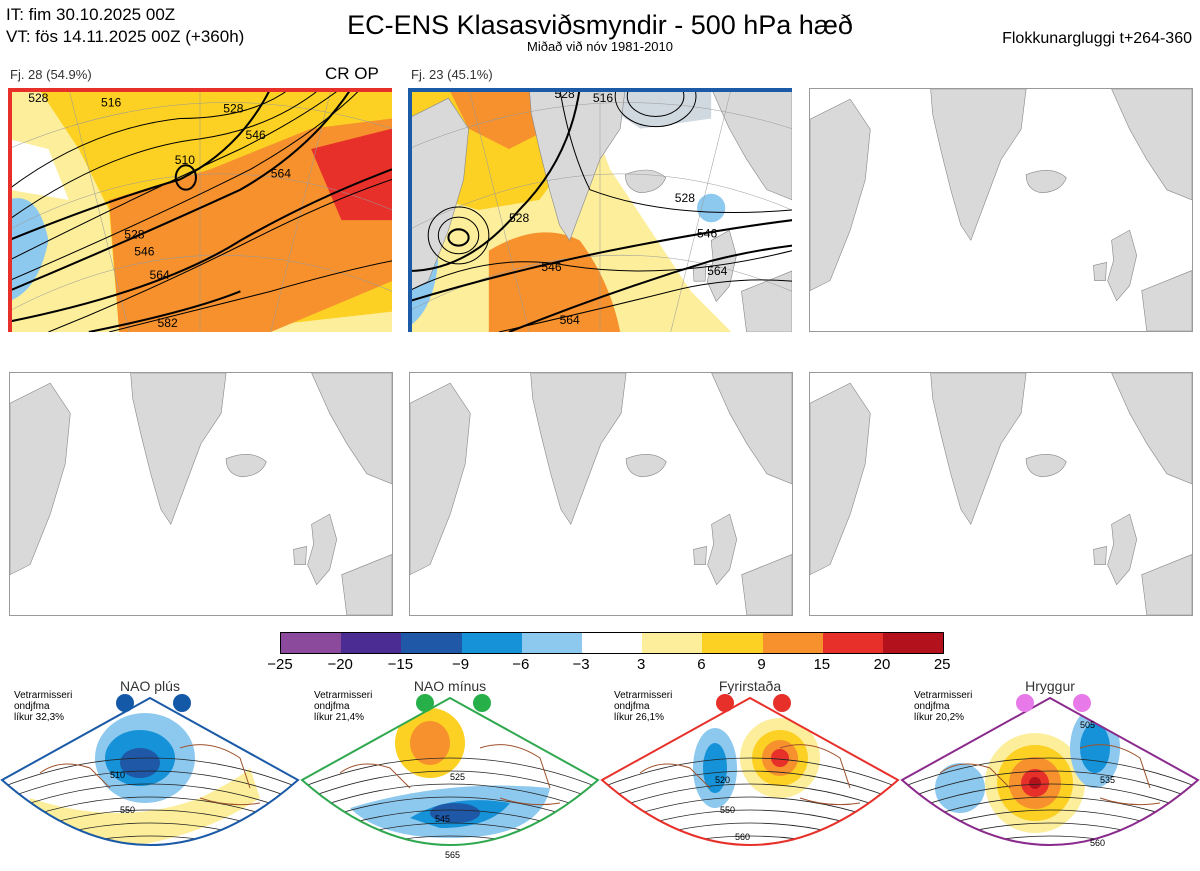 The width and height of the screenshot is (1200, 871). I want to click on colorbar-tick-label: −25, so click(280, 664).